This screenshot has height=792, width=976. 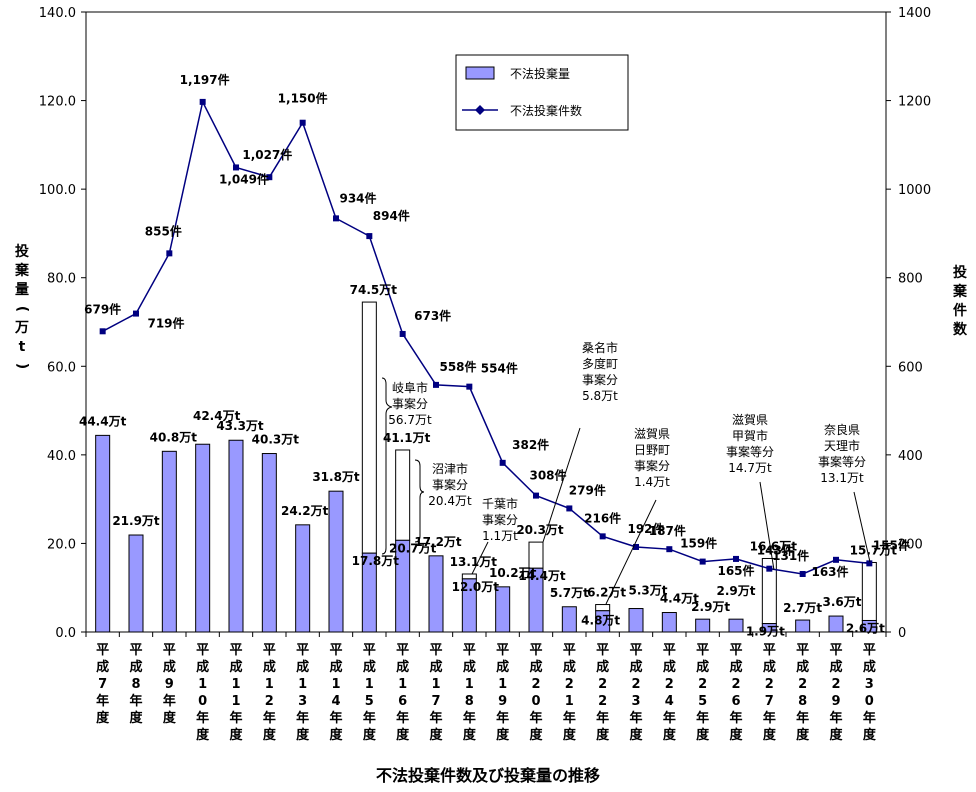 I want to click on bar-value-label: 24.2万t, so click(x=305, y=511).